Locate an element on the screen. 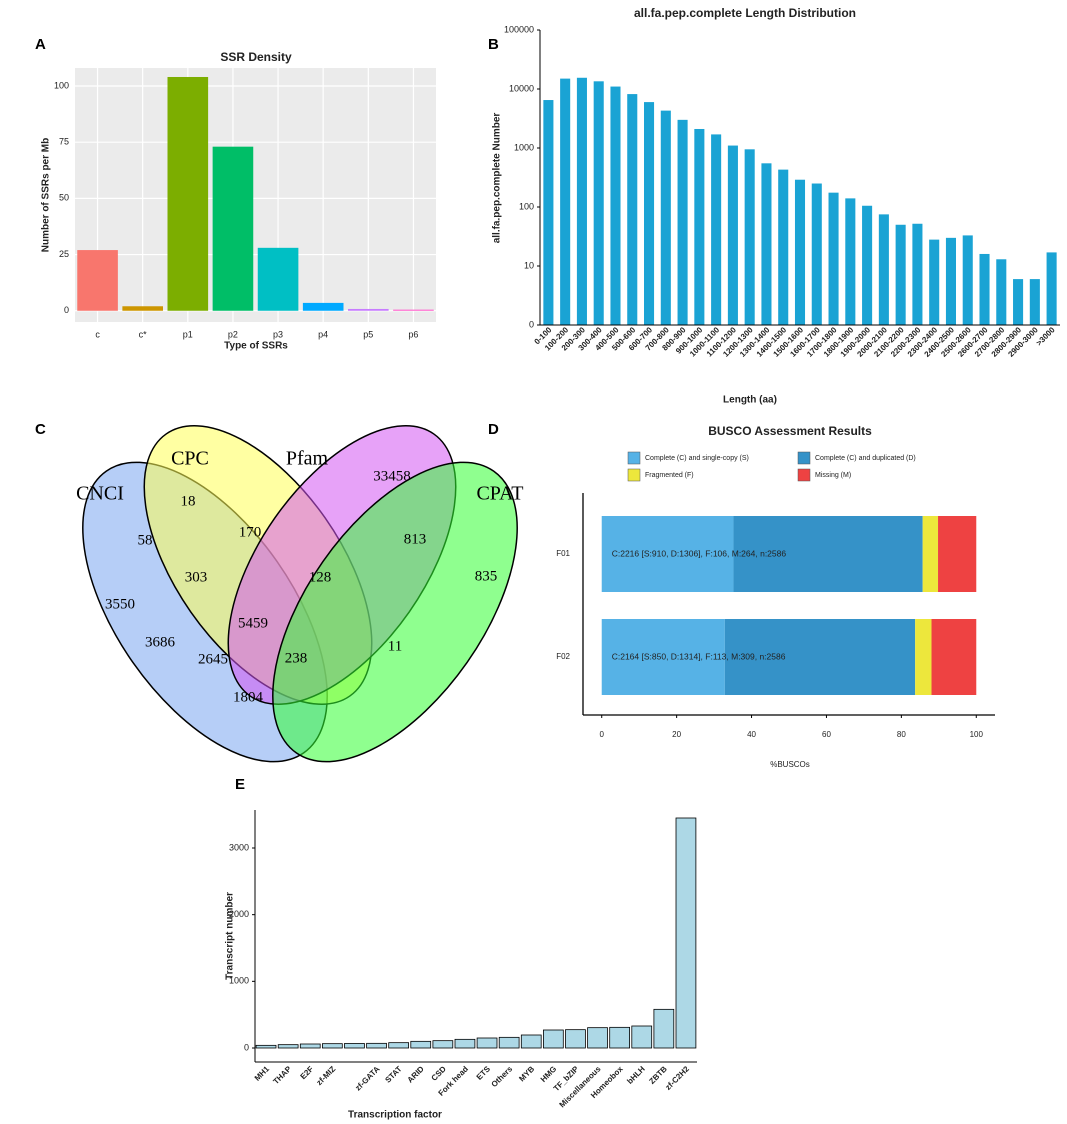 The height and width of the screenshot is (1124, 1067). venn-count: 1804 is located at coordinates (248, 697).